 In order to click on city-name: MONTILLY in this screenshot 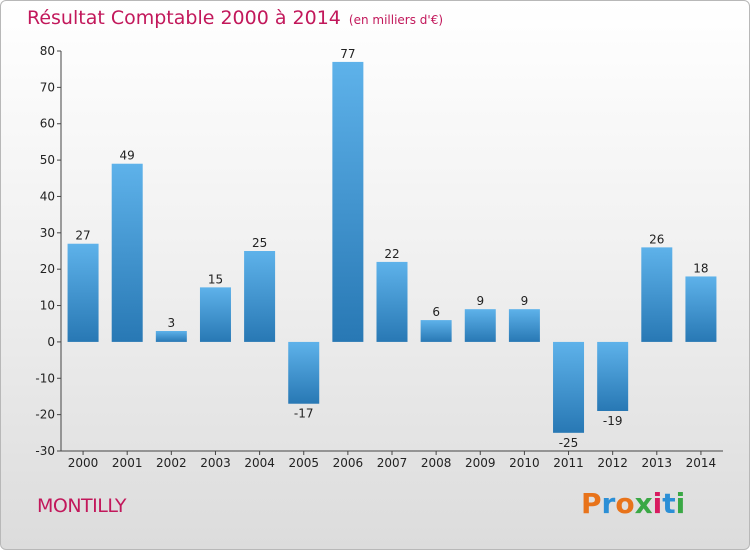, I will do `click(82, 506)`.